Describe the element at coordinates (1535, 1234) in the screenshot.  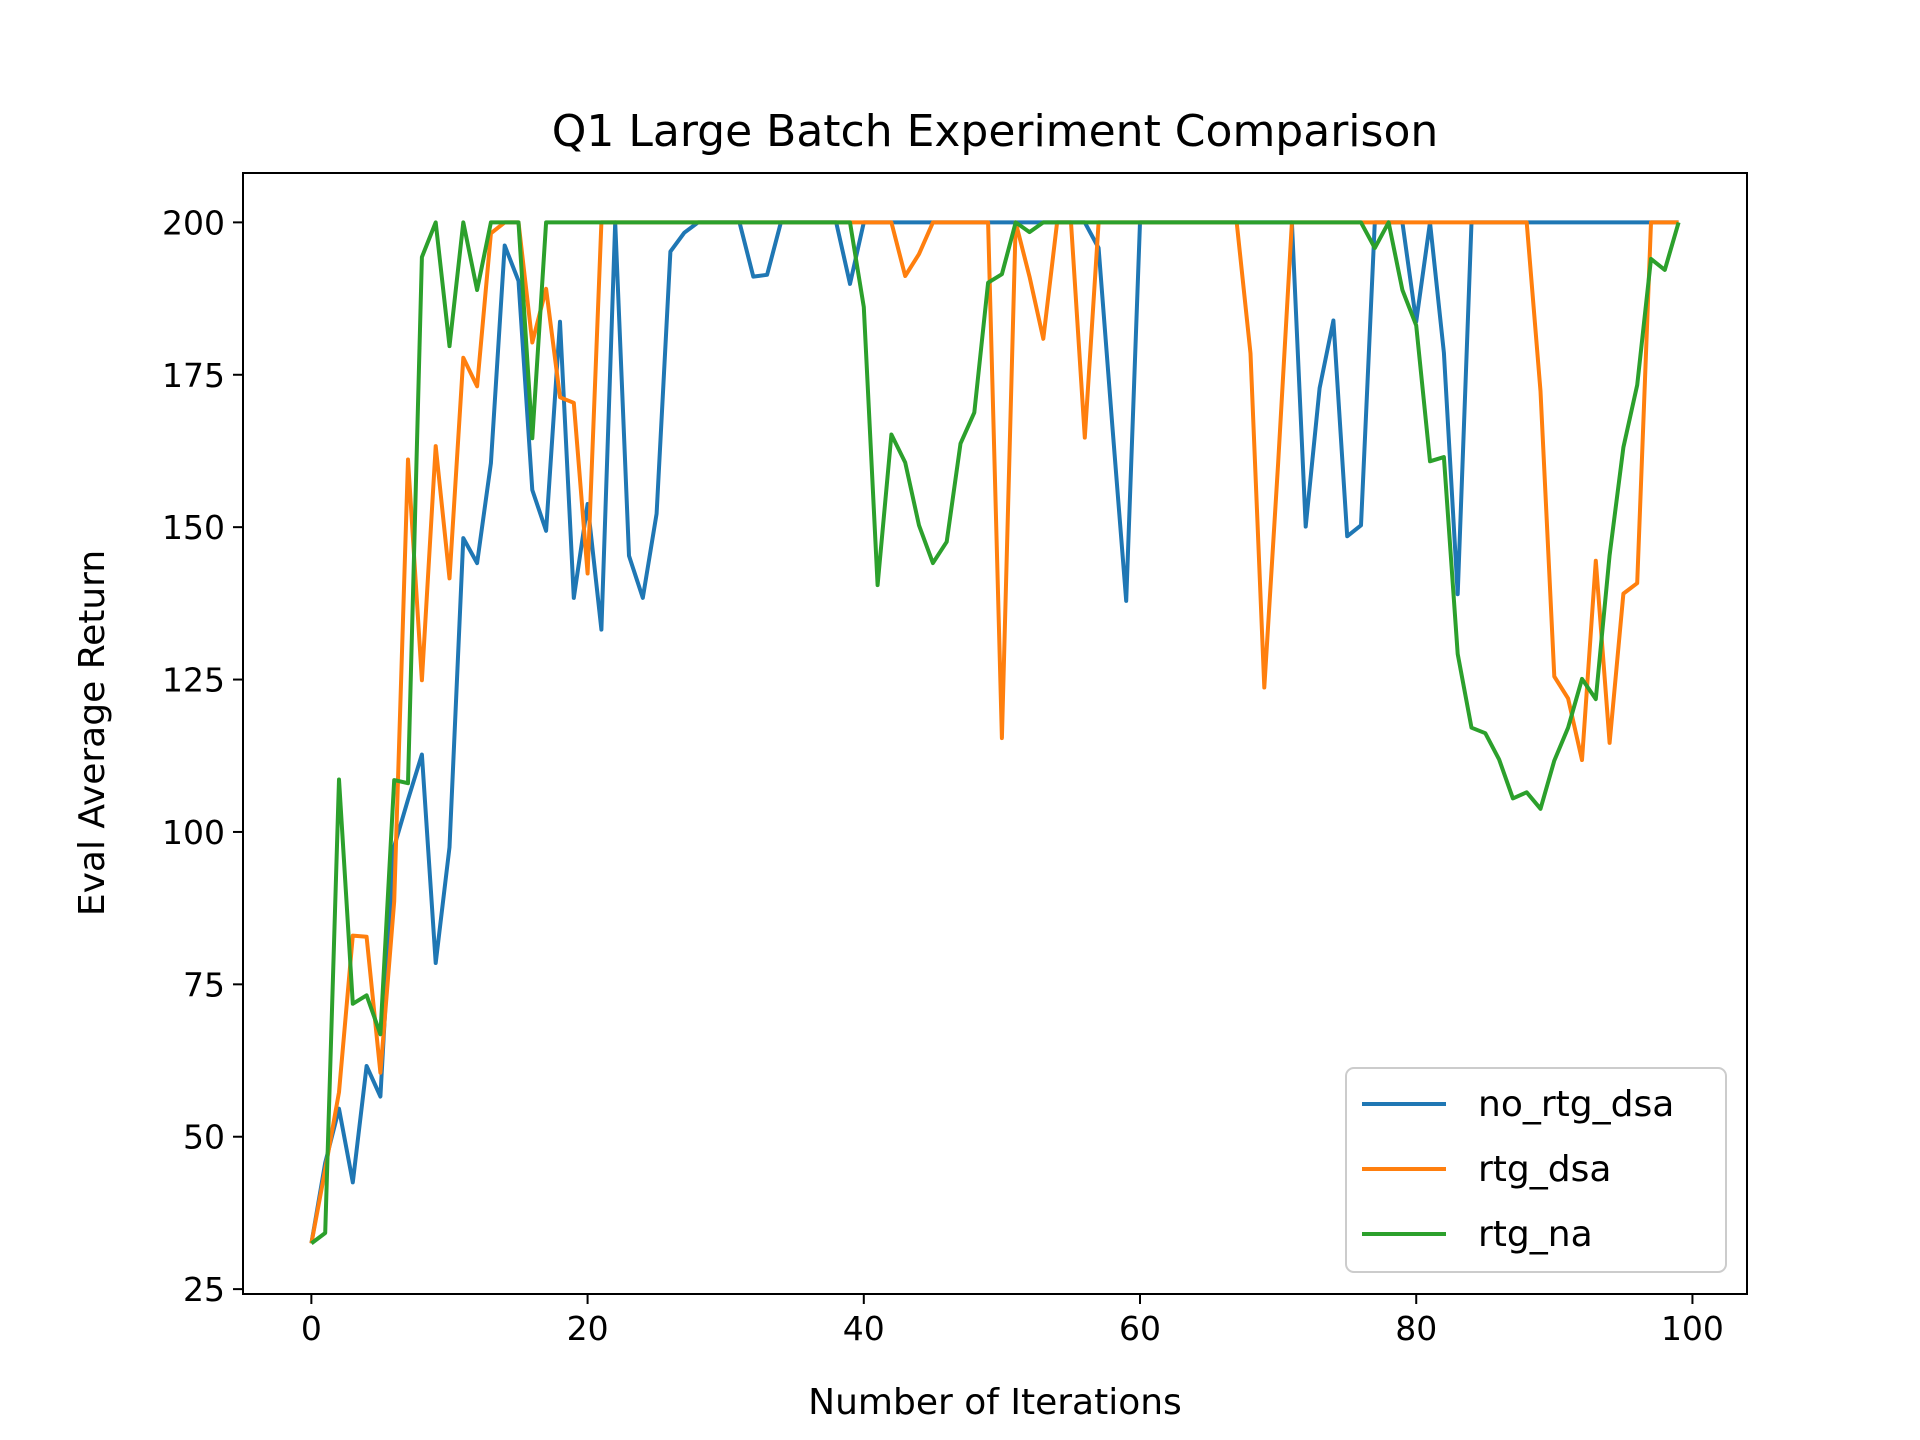
I see `legend-label-rtg-na: rtg_na` at that location.